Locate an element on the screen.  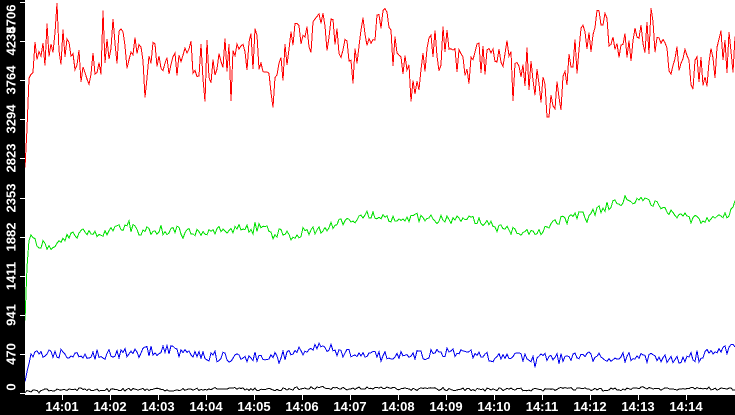
series-black-line is located at coordinates (380, 389).